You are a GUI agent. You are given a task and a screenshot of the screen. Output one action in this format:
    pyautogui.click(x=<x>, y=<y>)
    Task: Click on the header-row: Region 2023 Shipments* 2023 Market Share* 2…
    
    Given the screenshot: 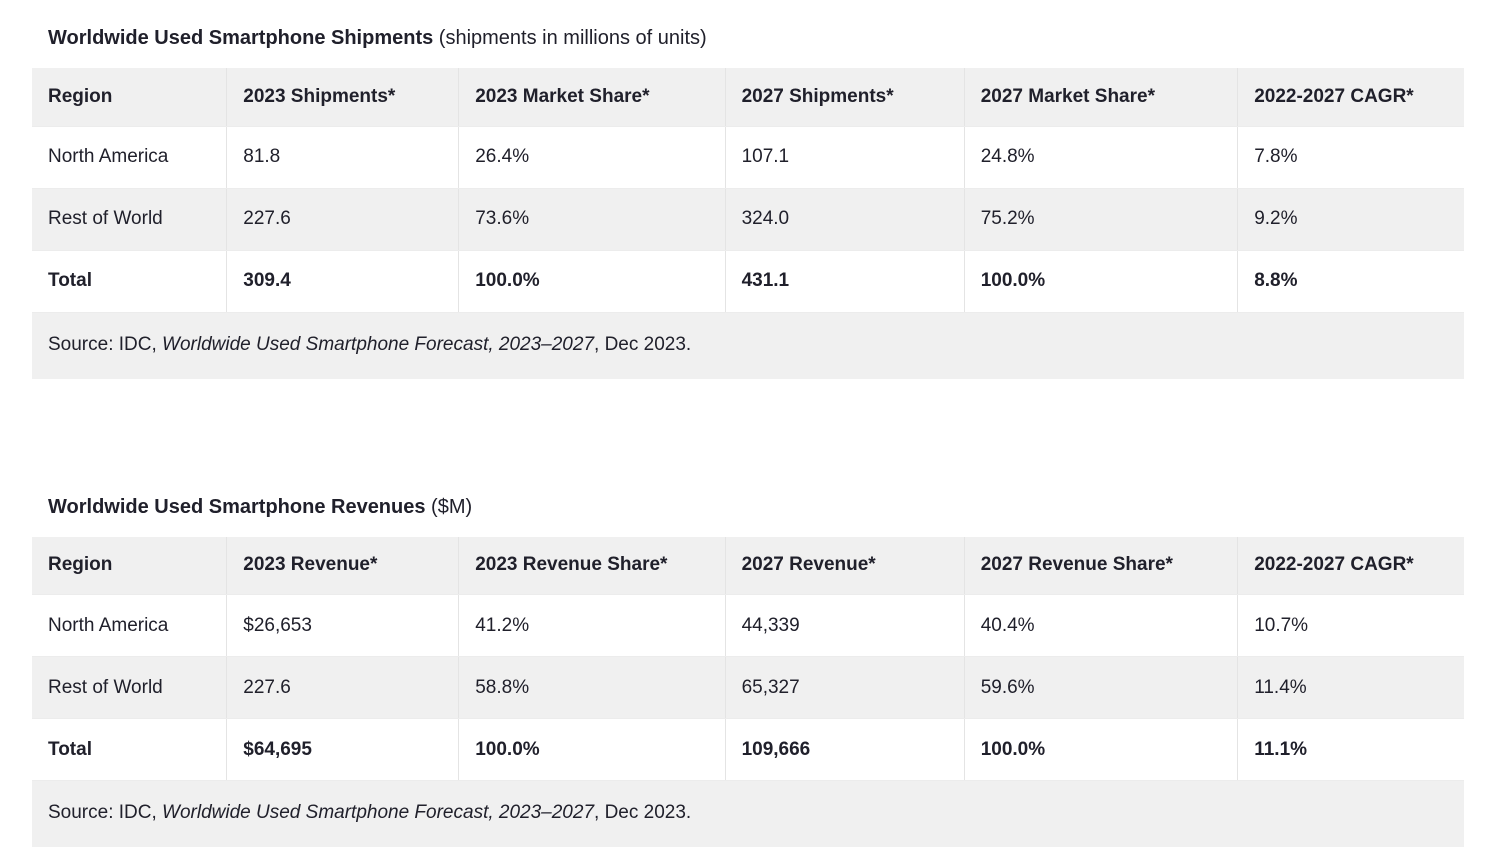 What is the action you would take?
    pyautogui.click(x=748, y=97)
    